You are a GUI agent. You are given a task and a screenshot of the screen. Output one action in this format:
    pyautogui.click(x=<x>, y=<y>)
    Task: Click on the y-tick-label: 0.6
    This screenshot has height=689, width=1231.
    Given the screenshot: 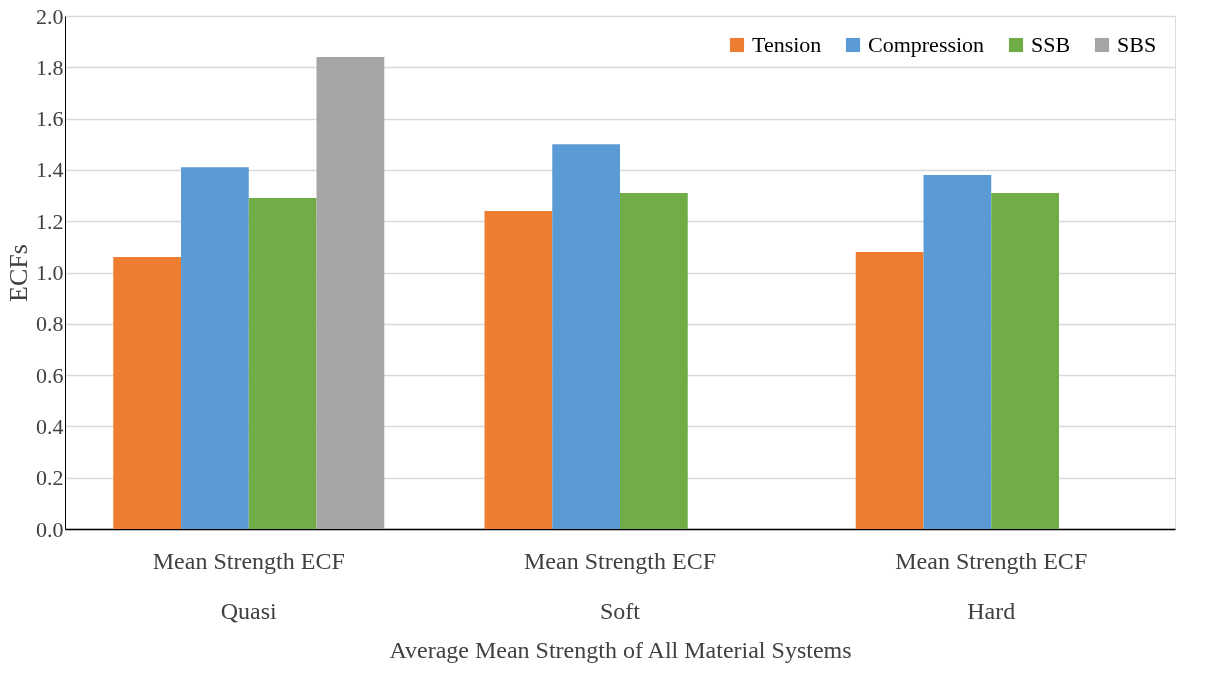 What is the action you would take?
    pyautogui.click(x=50, y=375)
    